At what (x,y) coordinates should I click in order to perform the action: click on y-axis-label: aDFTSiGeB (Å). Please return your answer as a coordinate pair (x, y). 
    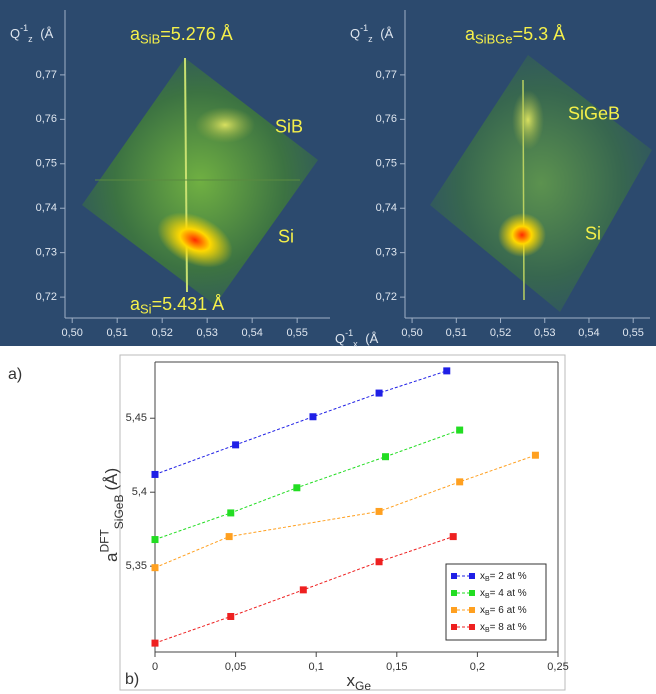
    Looking at the image, I should click on (112, 515).